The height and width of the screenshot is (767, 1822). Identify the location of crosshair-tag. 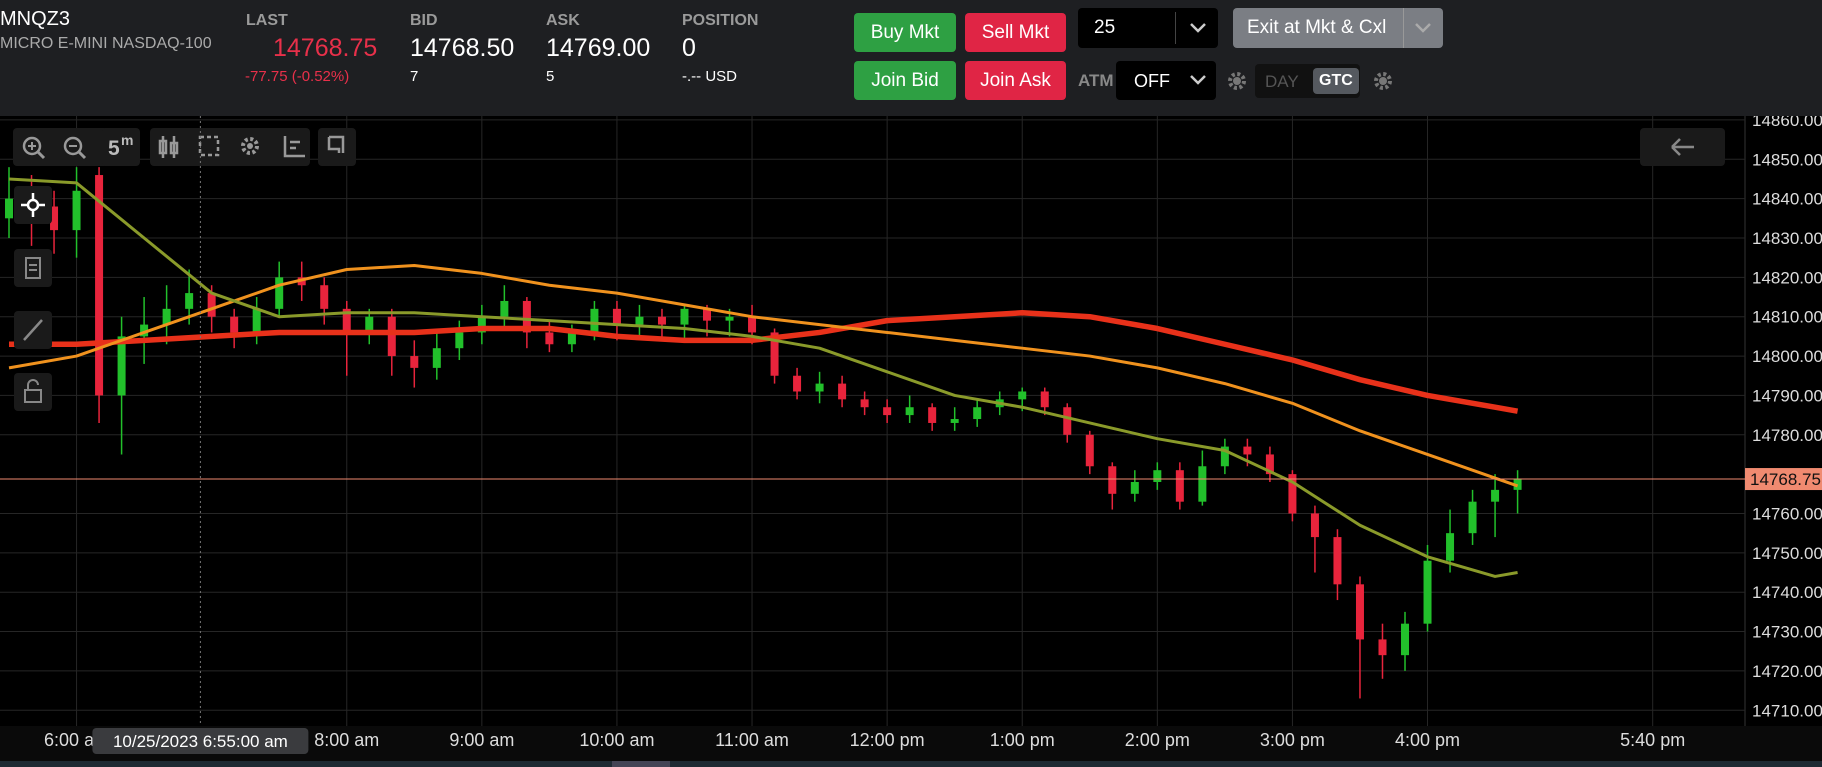
(200, 741).